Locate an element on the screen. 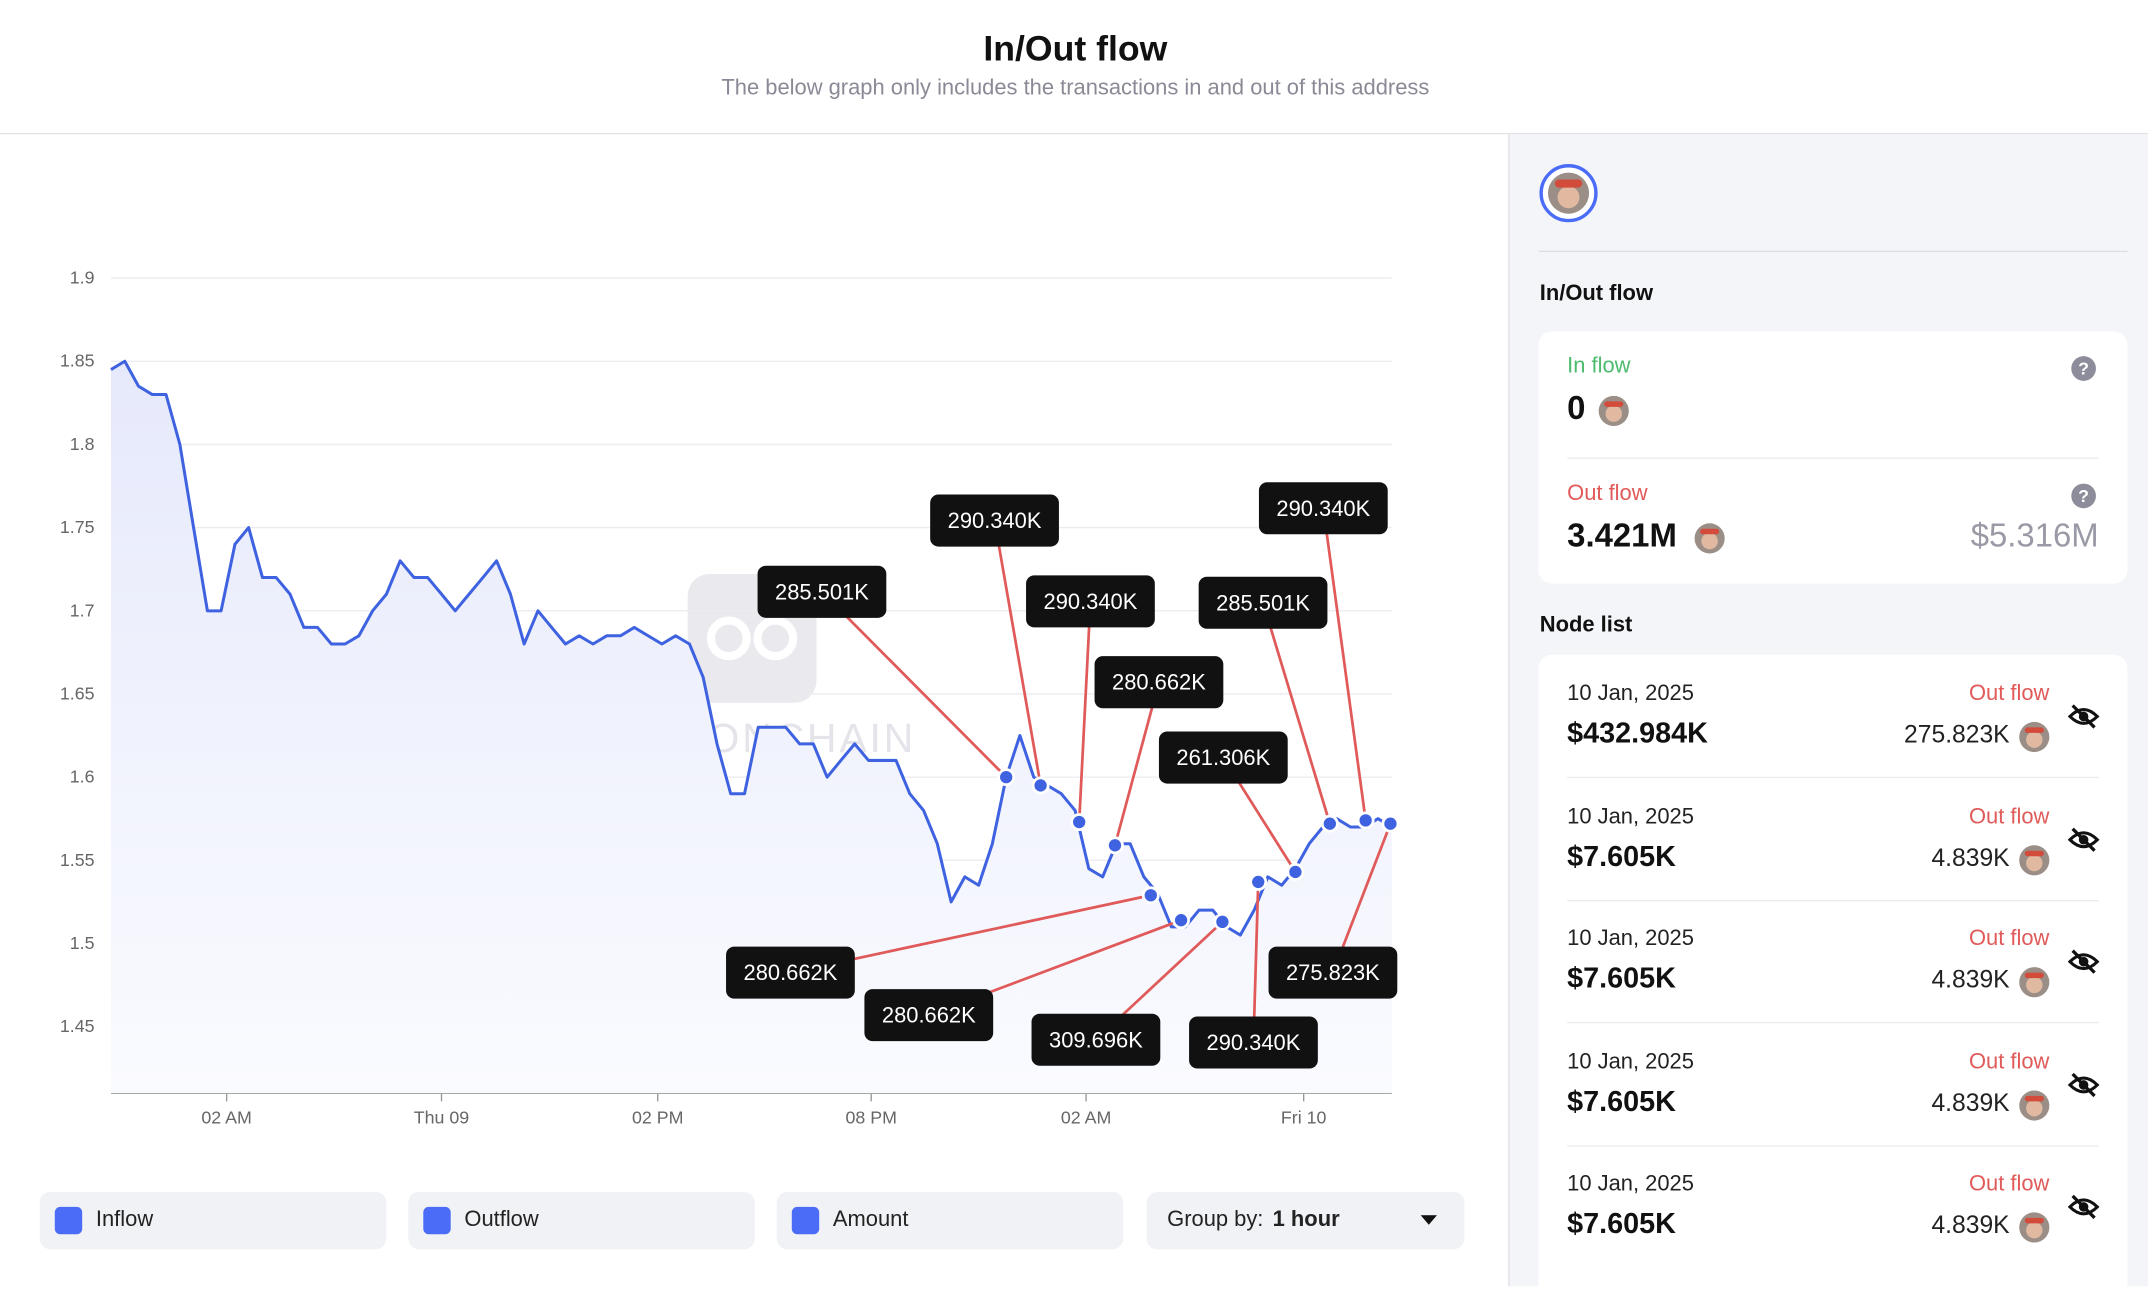 The width and height of the screenshot is (2148, 1299). flow-card: In flow 0 ? Out flow 3.421M $5.316M ? is located at coordinates (1833, 457).